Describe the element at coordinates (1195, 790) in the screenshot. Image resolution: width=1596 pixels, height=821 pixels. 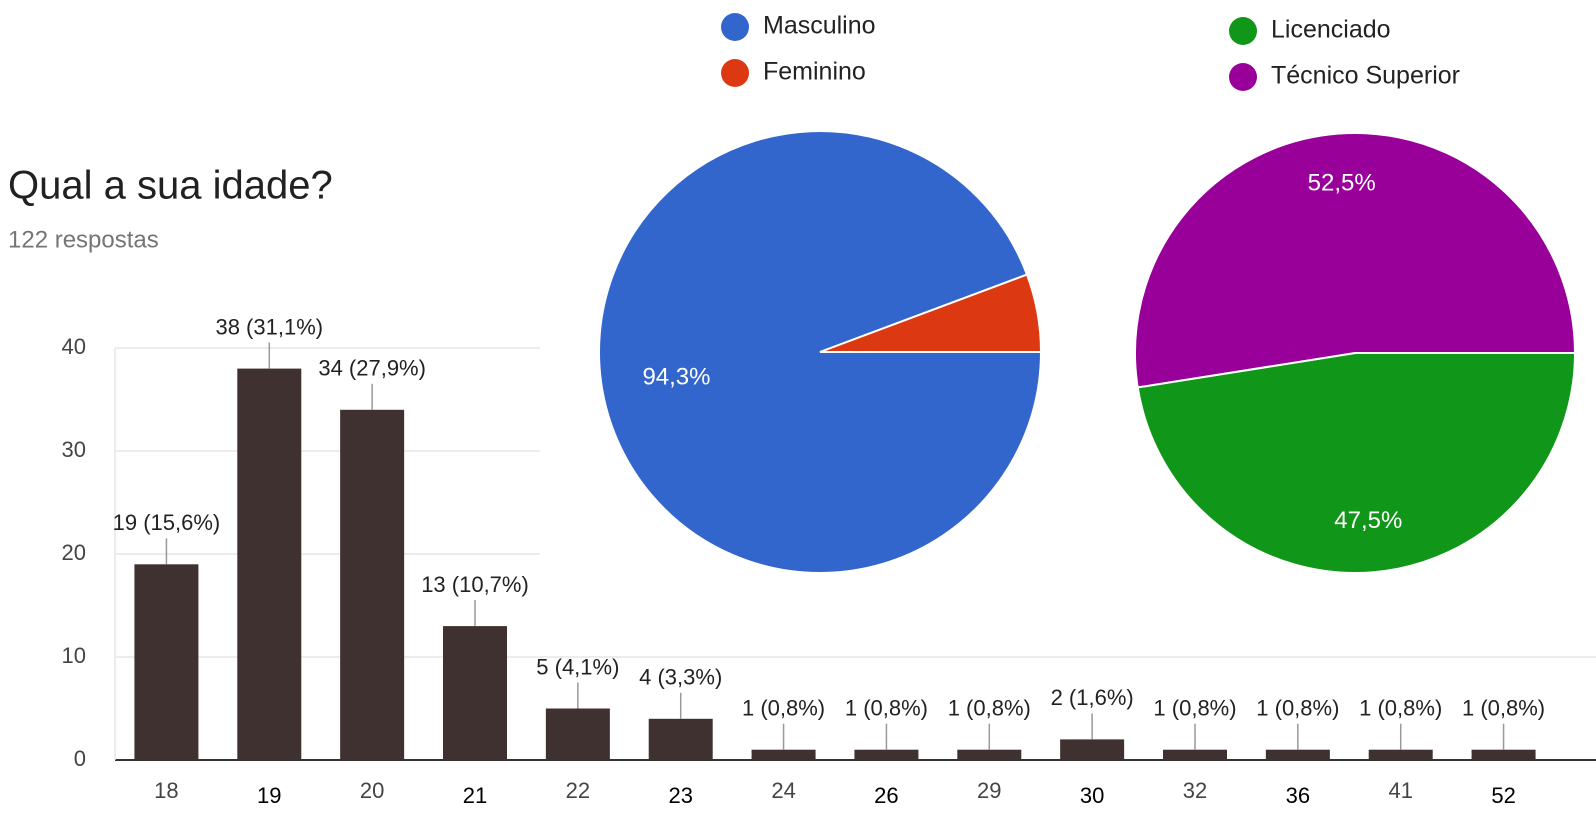
I see `x-tick-label: 32` at that location.